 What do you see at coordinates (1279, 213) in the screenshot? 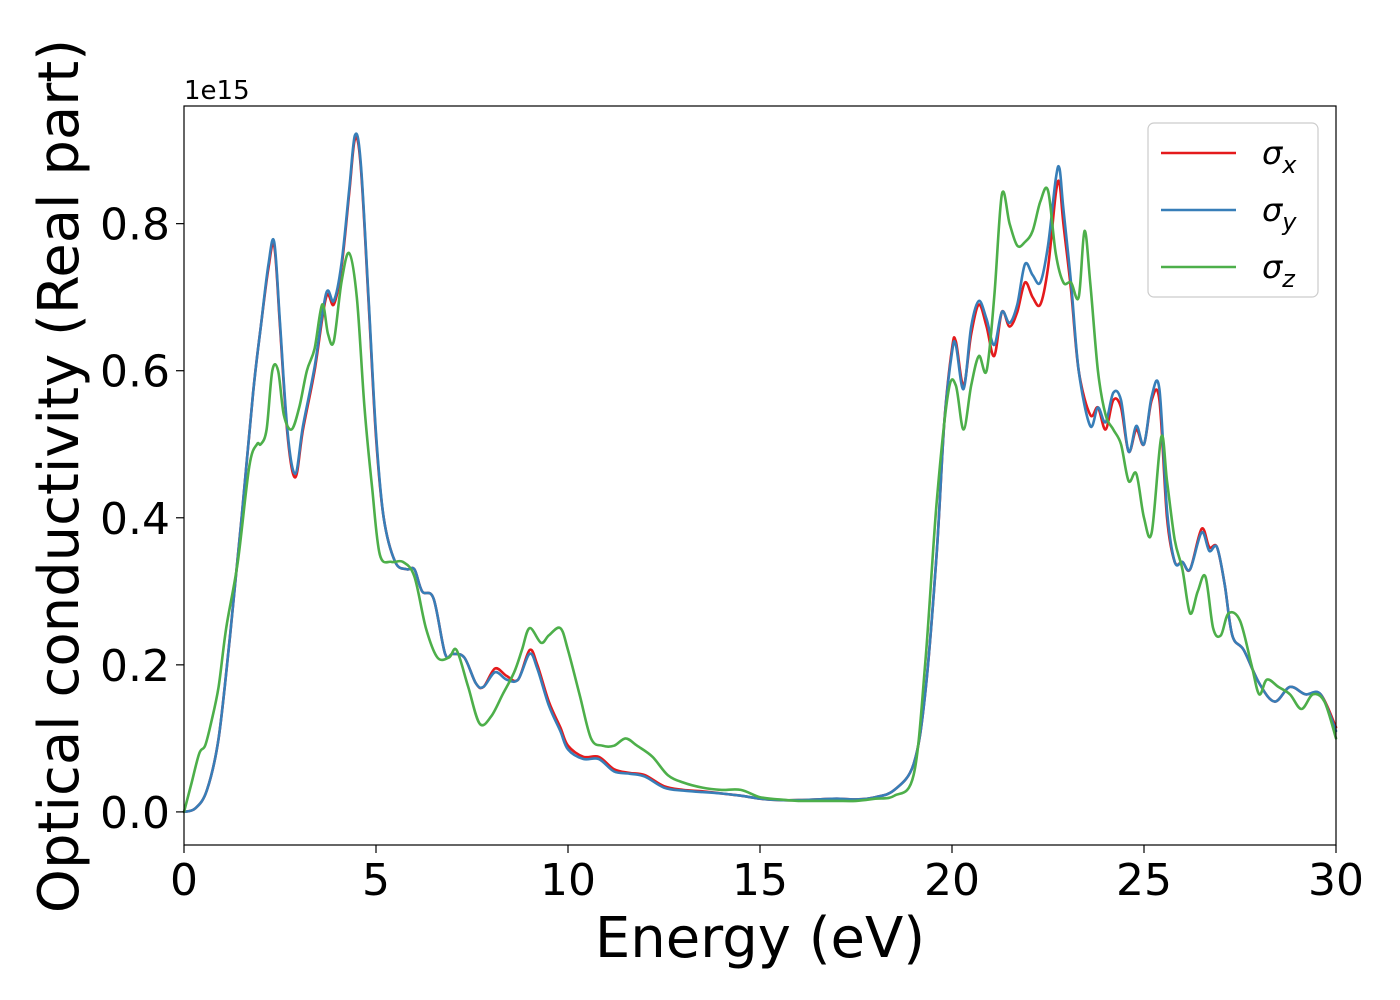
I see `legend-label-y: σy` at bounding box center [1279, 213].